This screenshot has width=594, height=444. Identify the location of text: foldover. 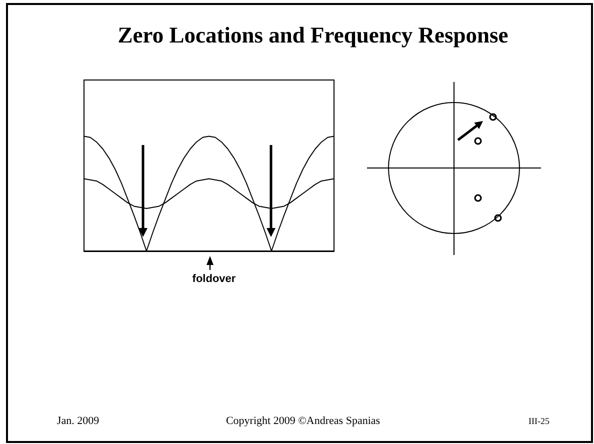
(214, 279).